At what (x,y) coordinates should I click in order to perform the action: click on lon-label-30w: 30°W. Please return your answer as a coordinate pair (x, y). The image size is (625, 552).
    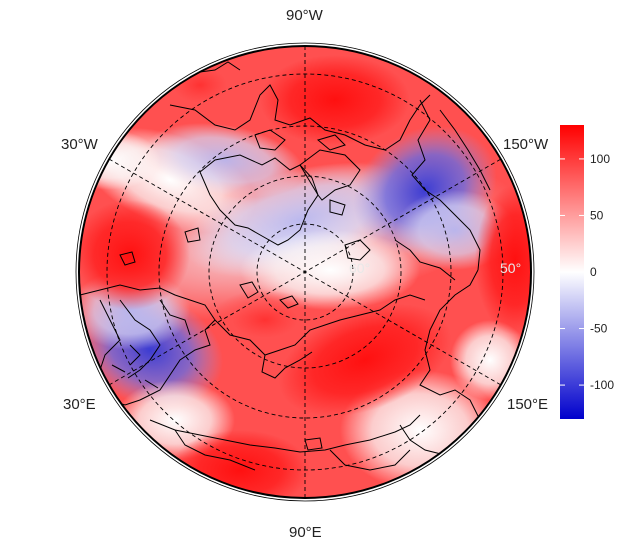
    Looking at the image, I should click on (79, 144).